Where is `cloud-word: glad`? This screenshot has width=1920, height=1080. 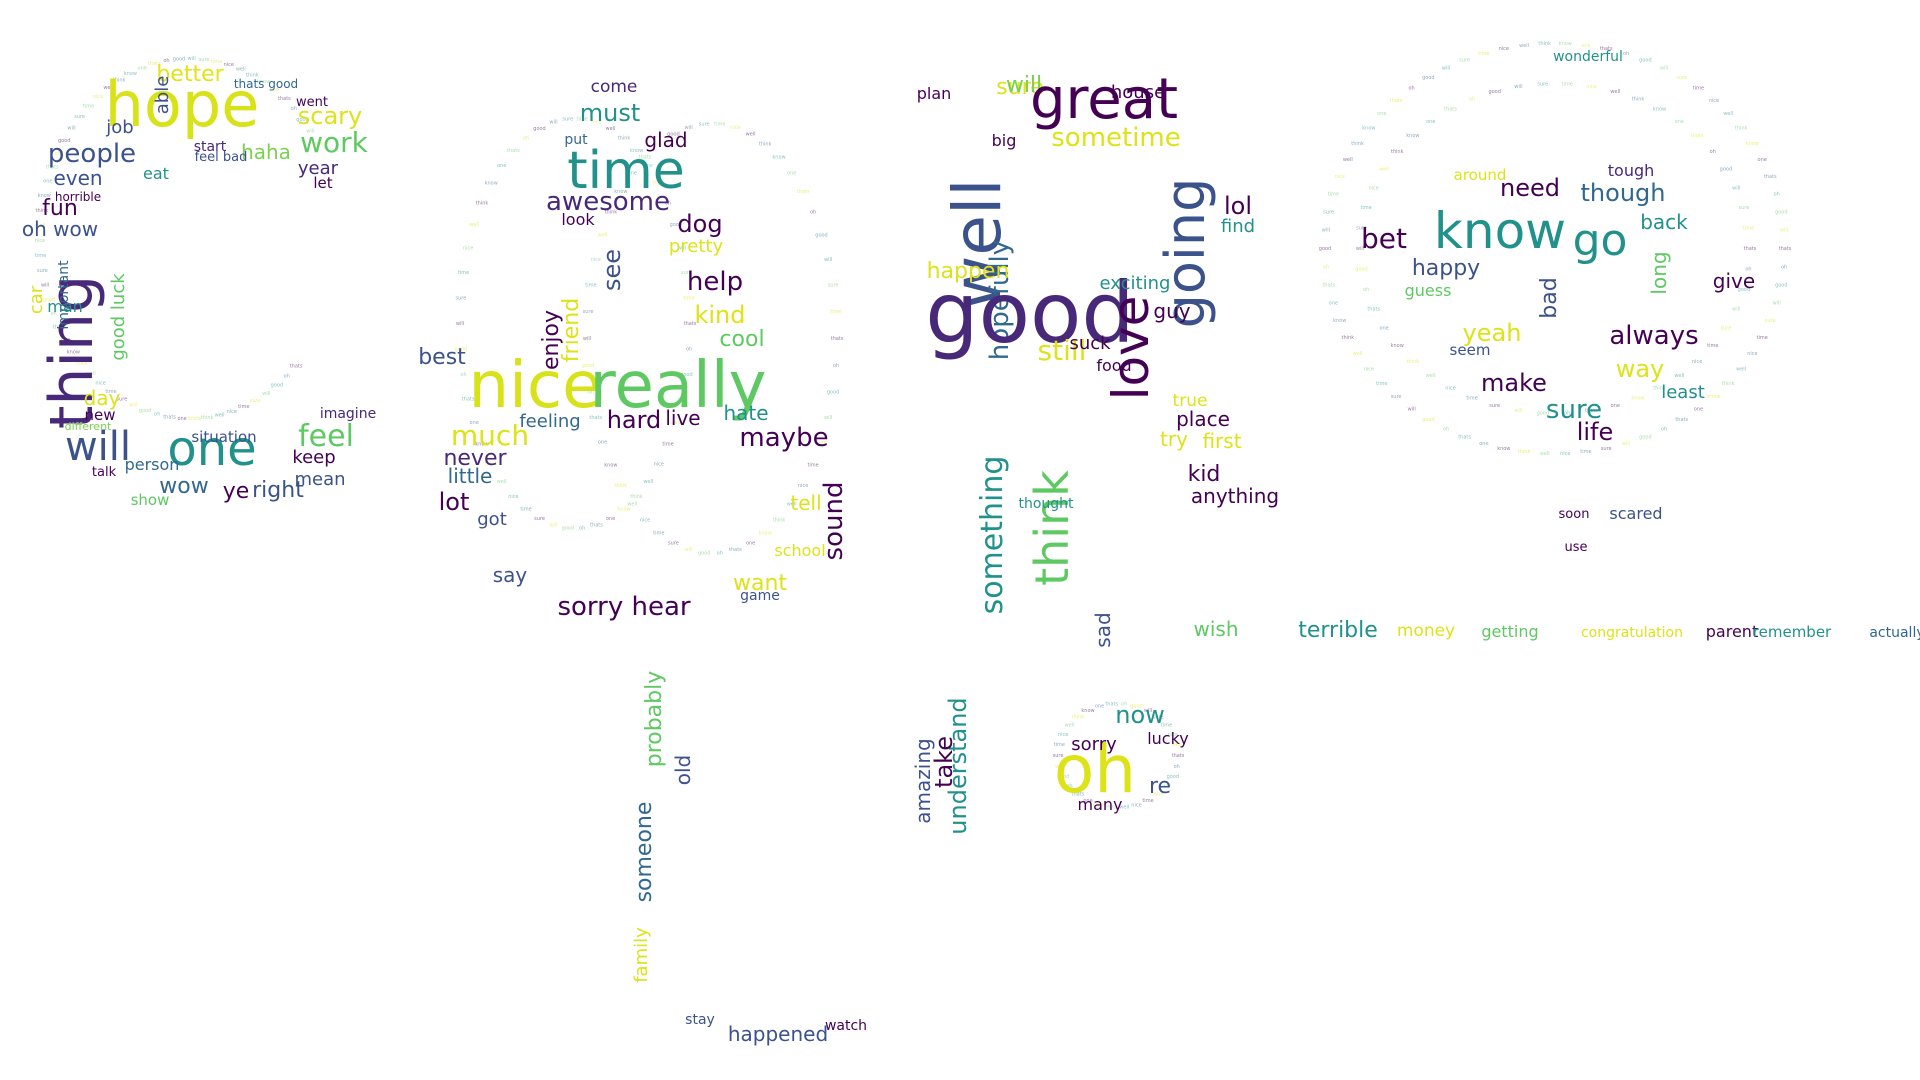
cloud-word: glad is located at coordinates (665, 140).